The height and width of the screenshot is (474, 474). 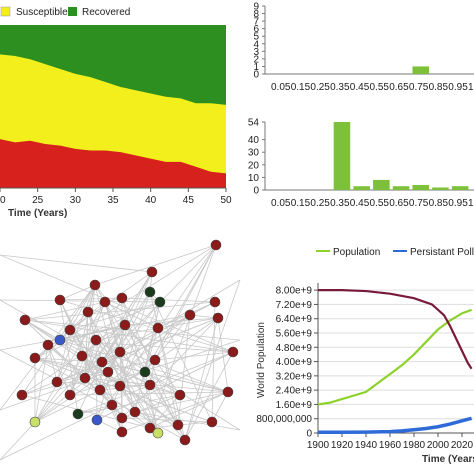 I want to click on hist-top-bars, so click(x=421, y=70).